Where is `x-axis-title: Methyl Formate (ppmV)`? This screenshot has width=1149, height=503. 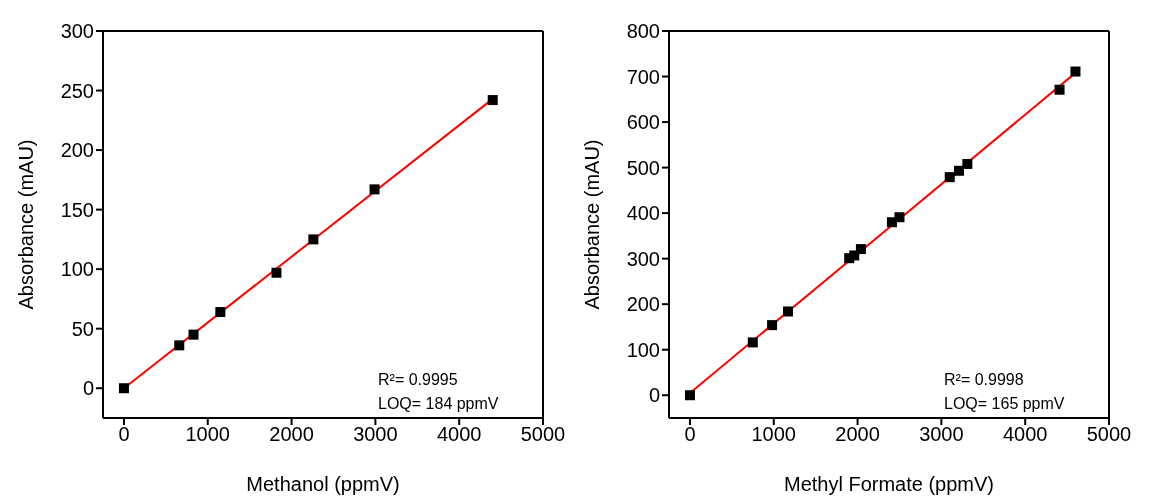 x-axis-title: Methyl Formate (ppmV) is located at coordinates (889, 484).